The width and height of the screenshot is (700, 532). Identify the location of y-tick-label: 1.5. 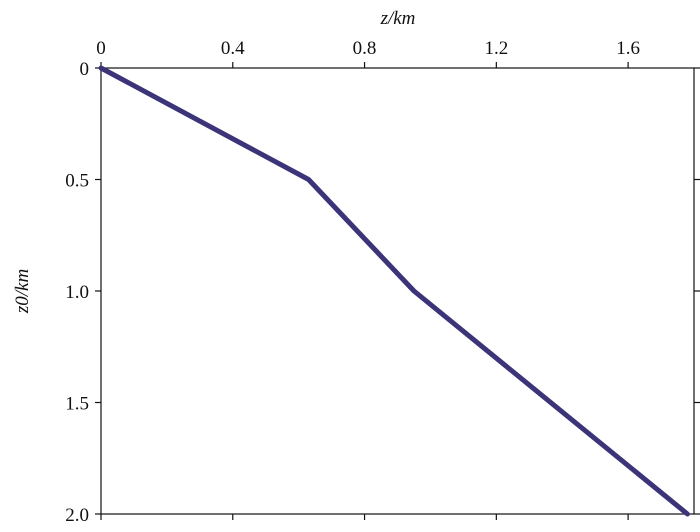
(77, 404).